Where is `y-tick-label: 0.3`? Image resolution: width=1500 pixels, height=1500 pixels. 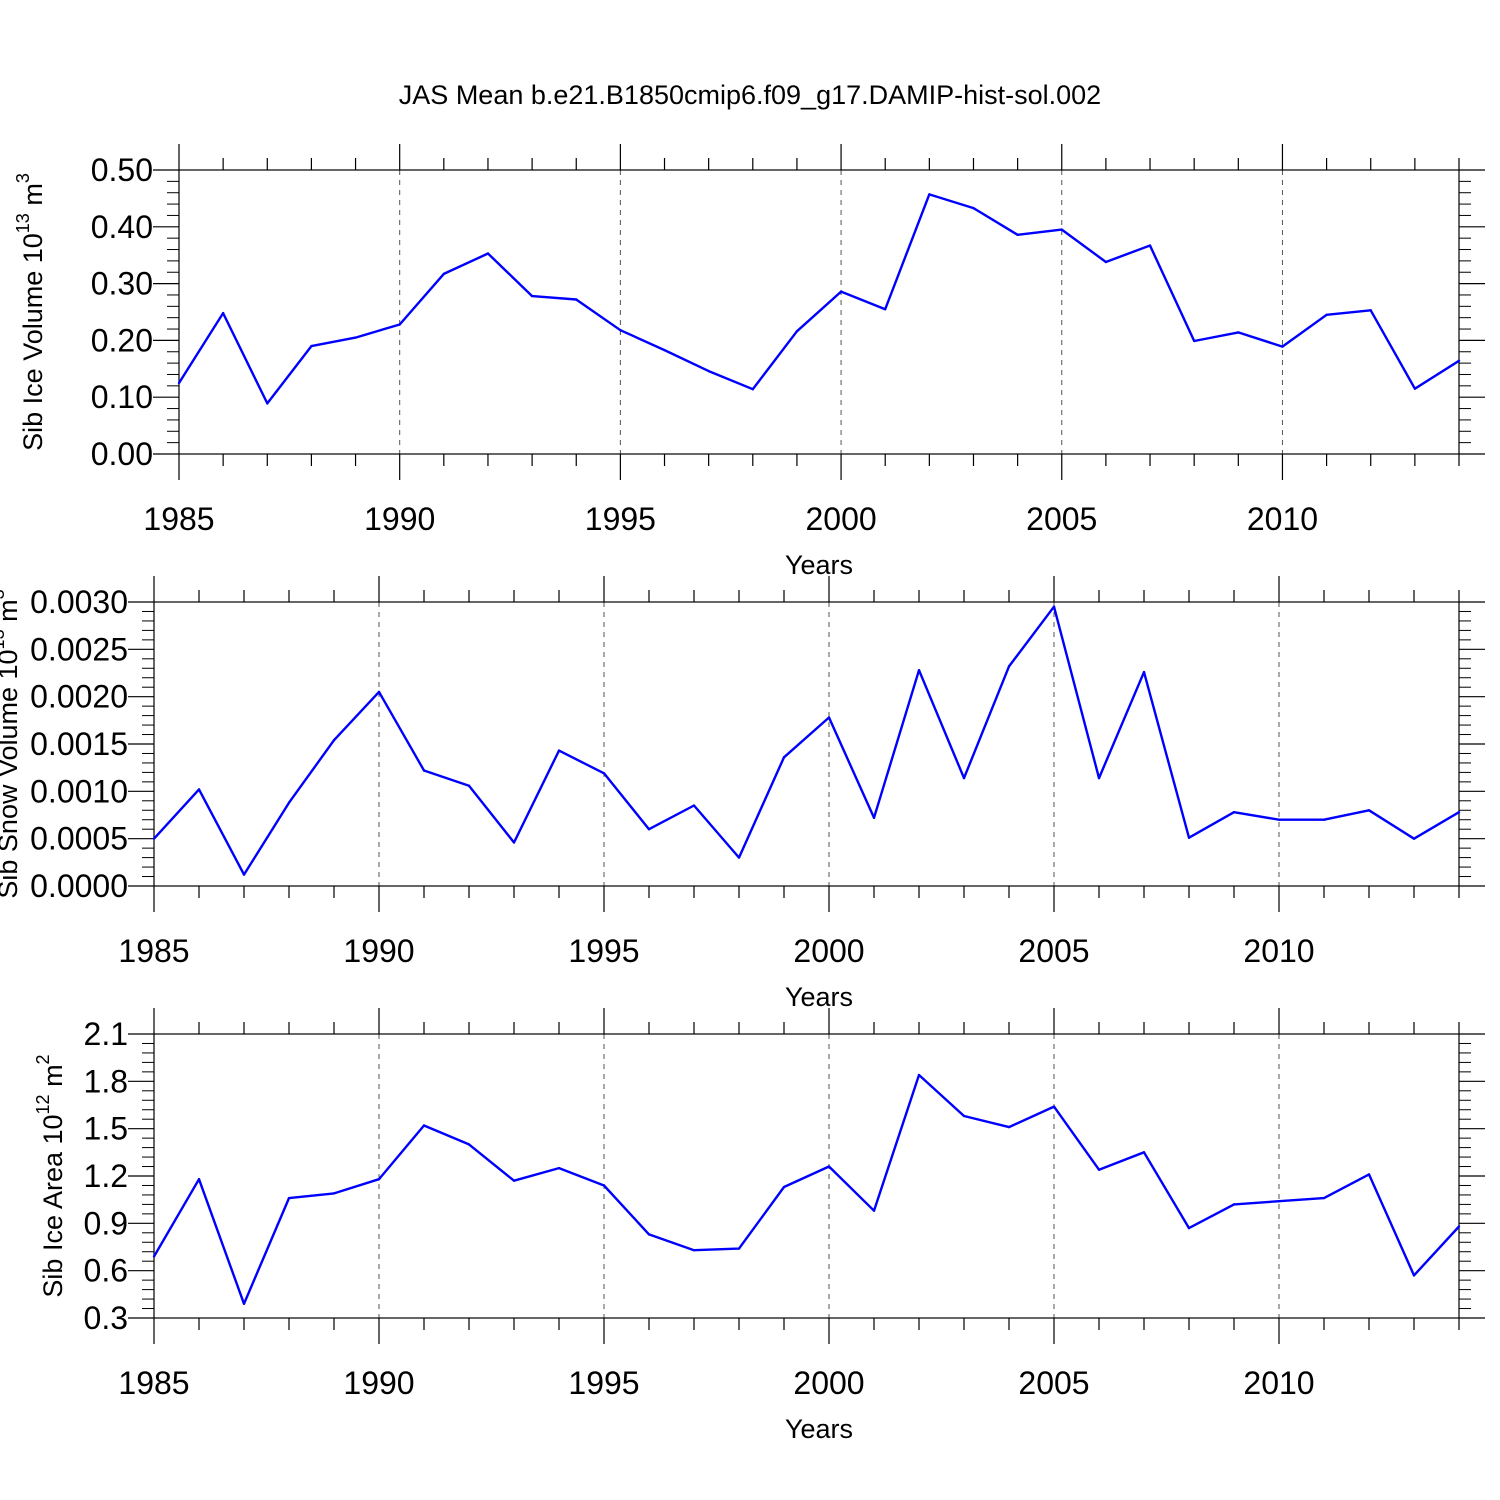
y-tick-label: 0.3 is located at coordinates (106, 1318).